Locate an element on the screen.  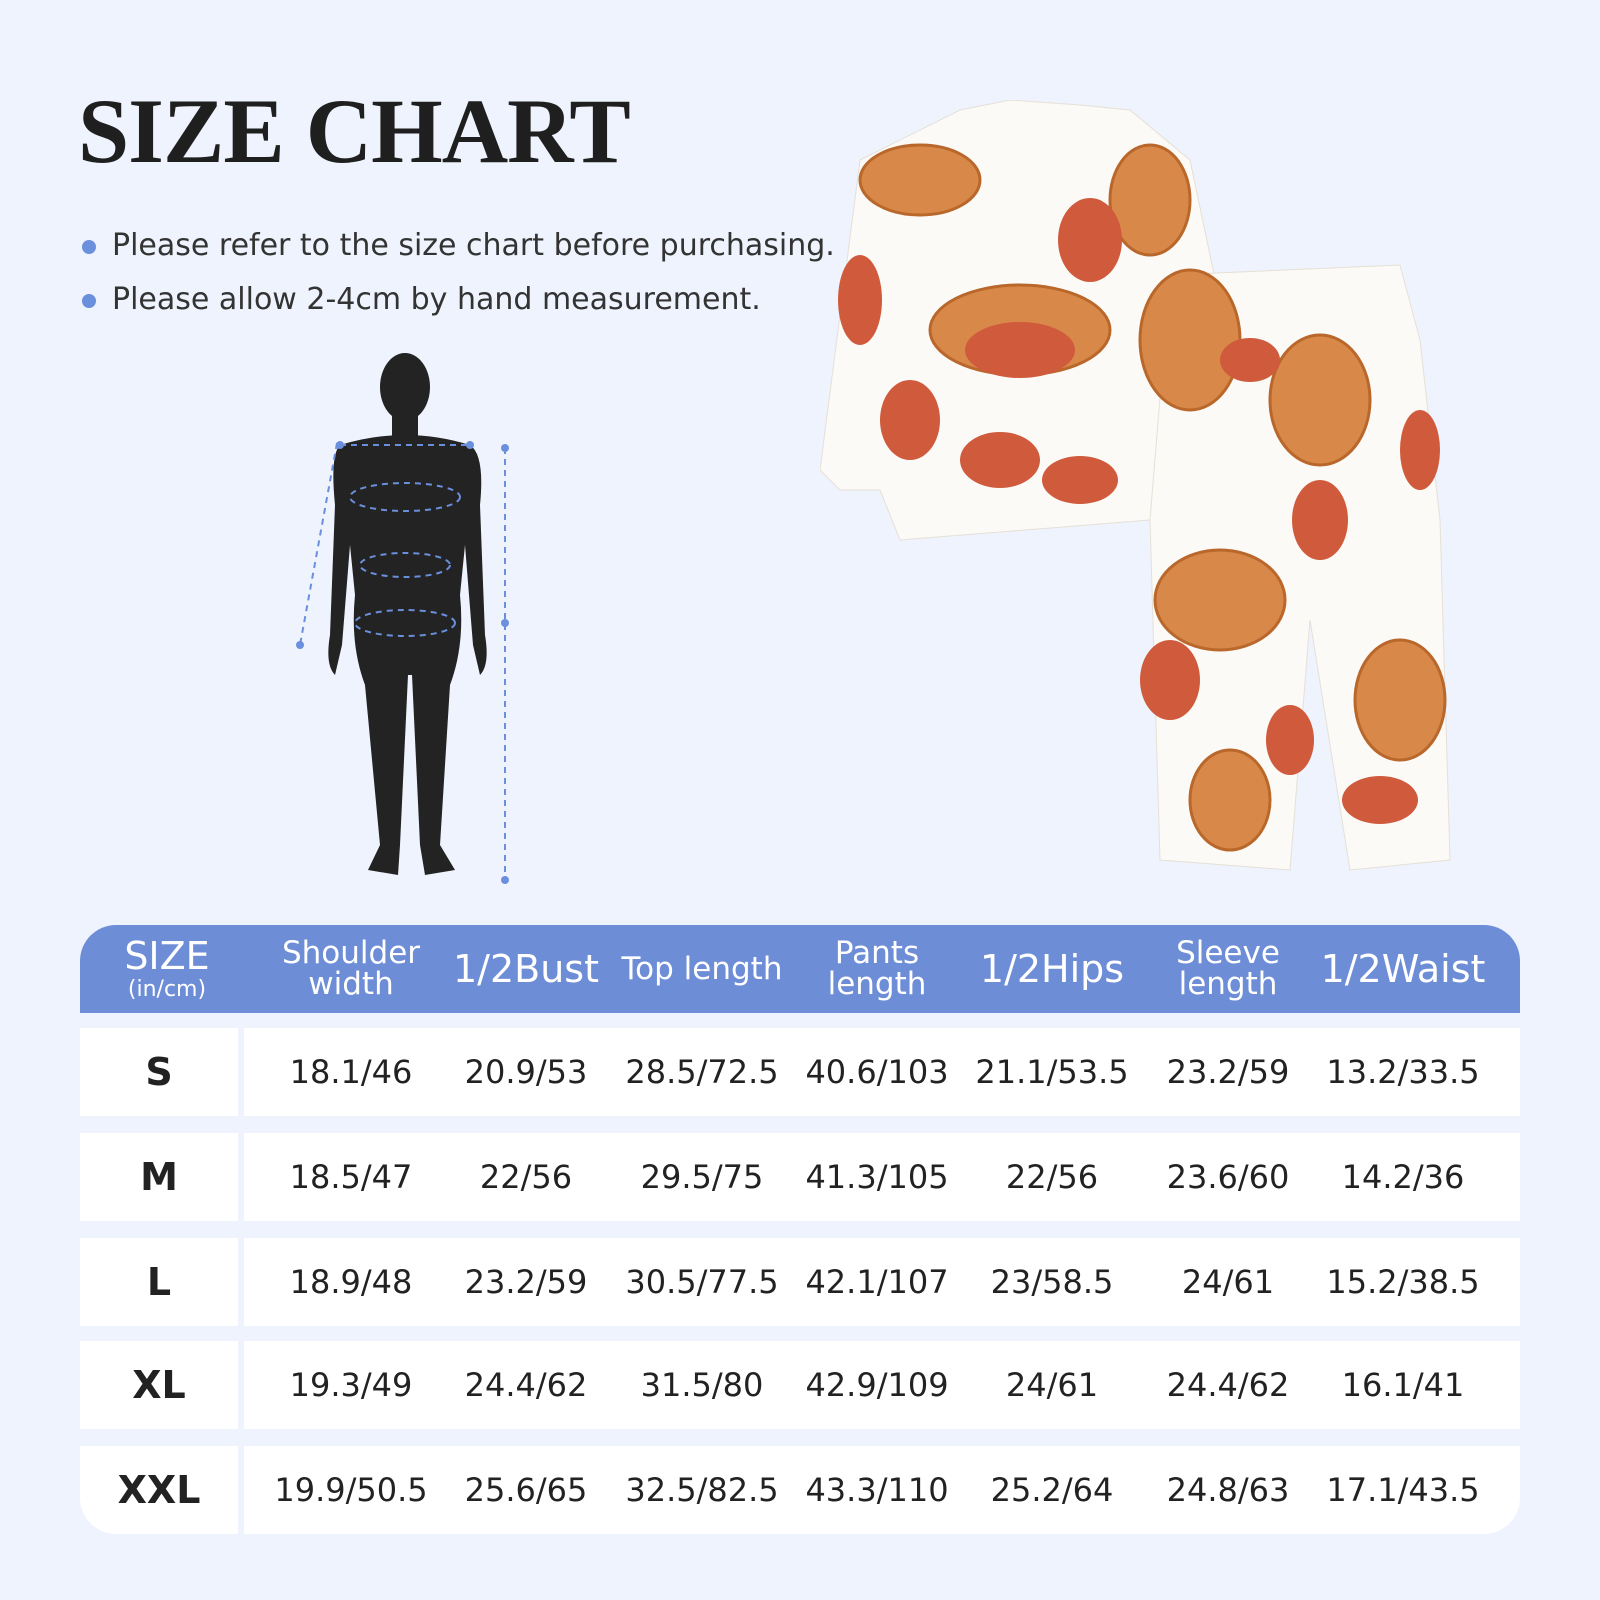
column-header: Sleeve length is located at coordinates (1228, 968).